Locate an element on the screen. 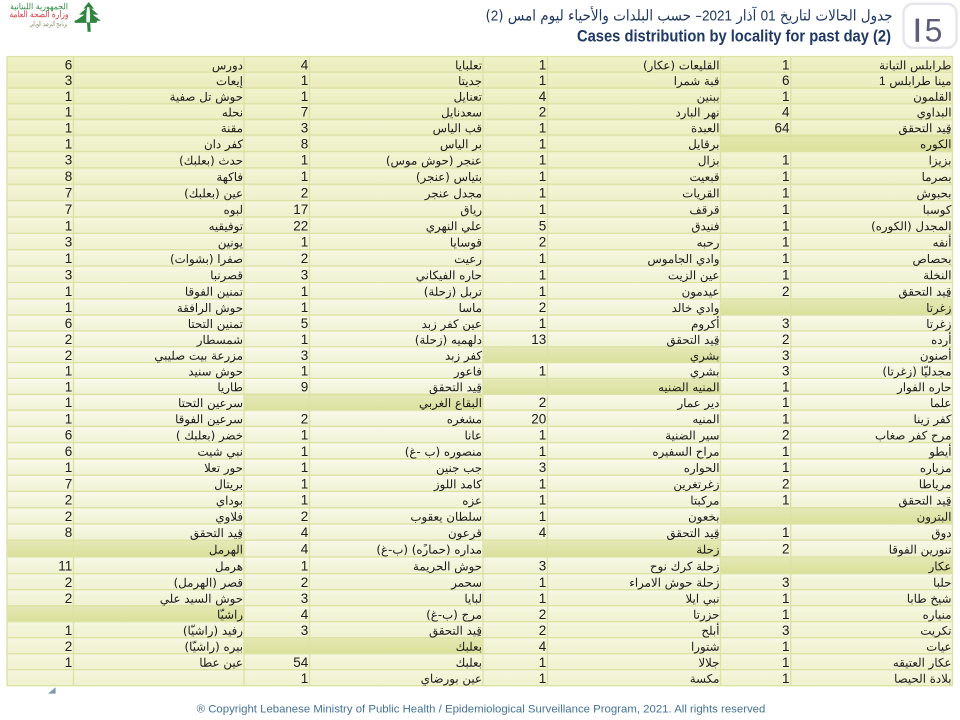  svg-text: 17 is located at coordinates (300, 209).